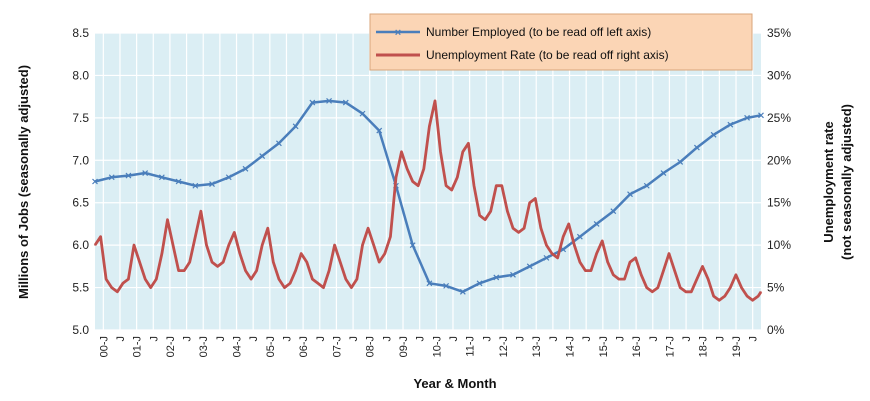  What do you see at coordinates (80, 288) in the screenshot?
I see `y-left-tick-label: 5.5` at bounding box center [80, 288].